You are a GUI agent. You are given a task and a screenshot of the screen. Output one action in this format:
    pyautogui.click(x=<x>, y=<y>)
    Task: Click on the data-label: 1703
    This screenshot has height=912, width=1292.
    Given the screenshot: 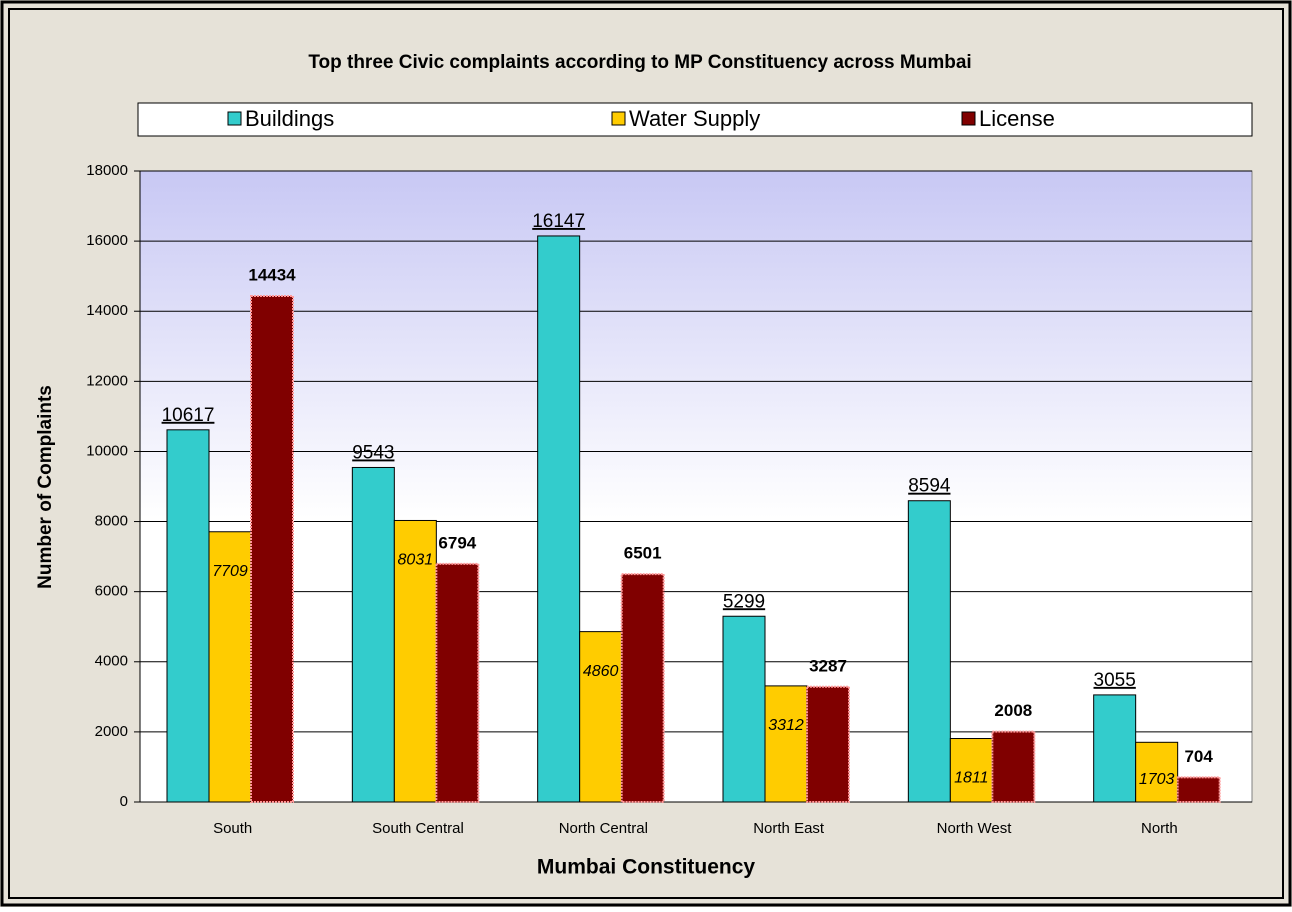 What is the action you would take?
    pyautogui.click(x=1157, y=779)
    